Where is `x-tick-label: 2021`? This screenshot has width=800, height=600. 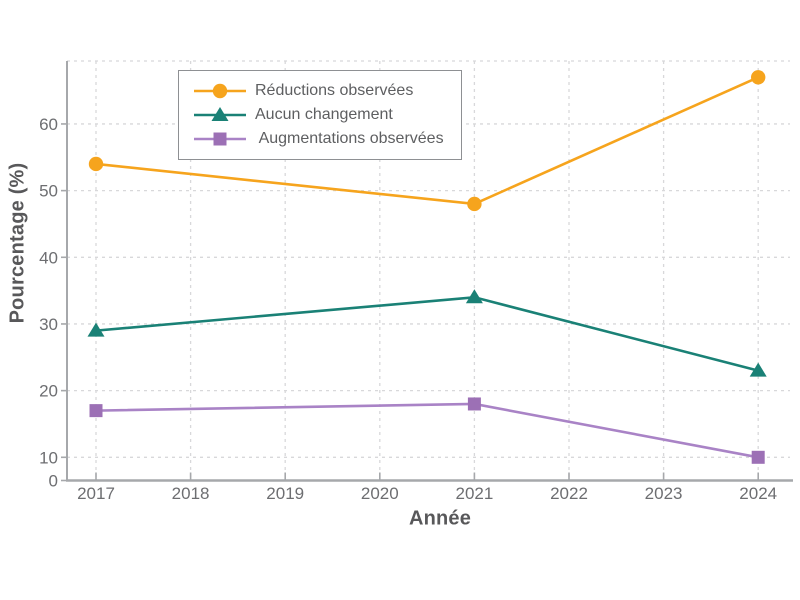
x-tick-label: 2021 is located at coordinates (474, 493).